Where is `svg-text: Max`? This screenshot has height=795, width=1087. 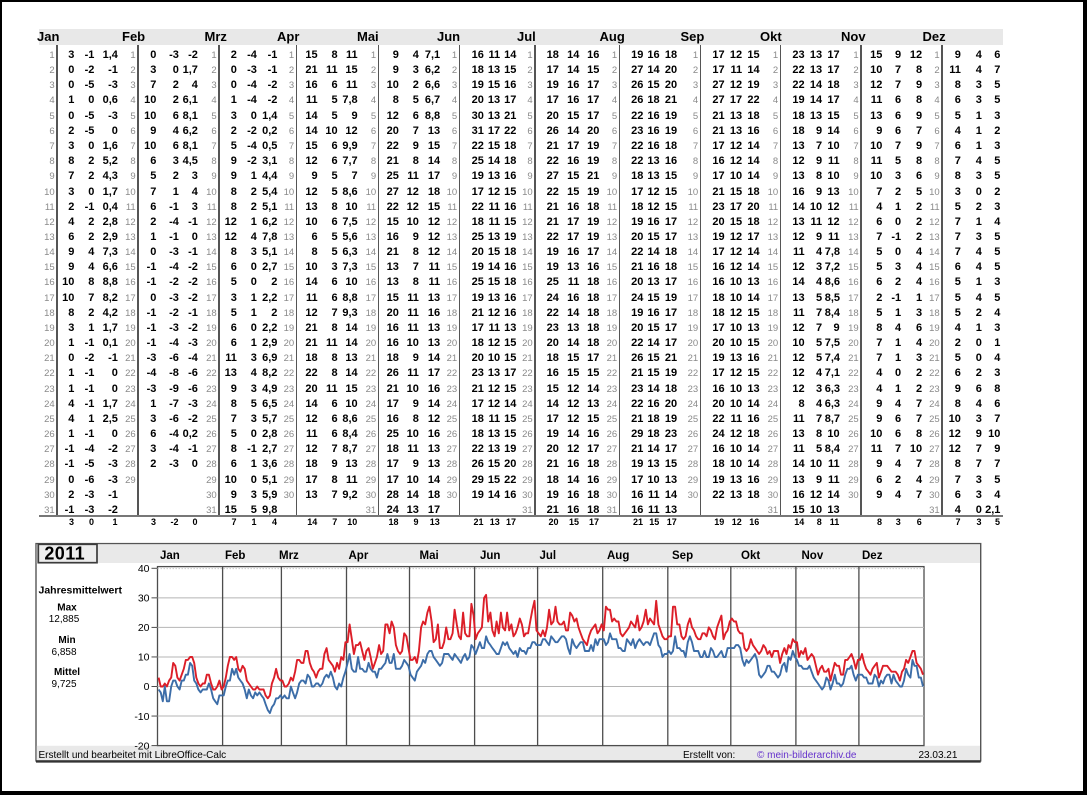 svg-text: Max is located at coordinates (67, 607).